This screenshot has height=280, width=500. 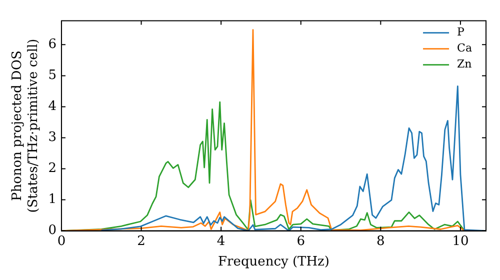 I want to click on x-tick-label: 4, so click(x=221, y=241).